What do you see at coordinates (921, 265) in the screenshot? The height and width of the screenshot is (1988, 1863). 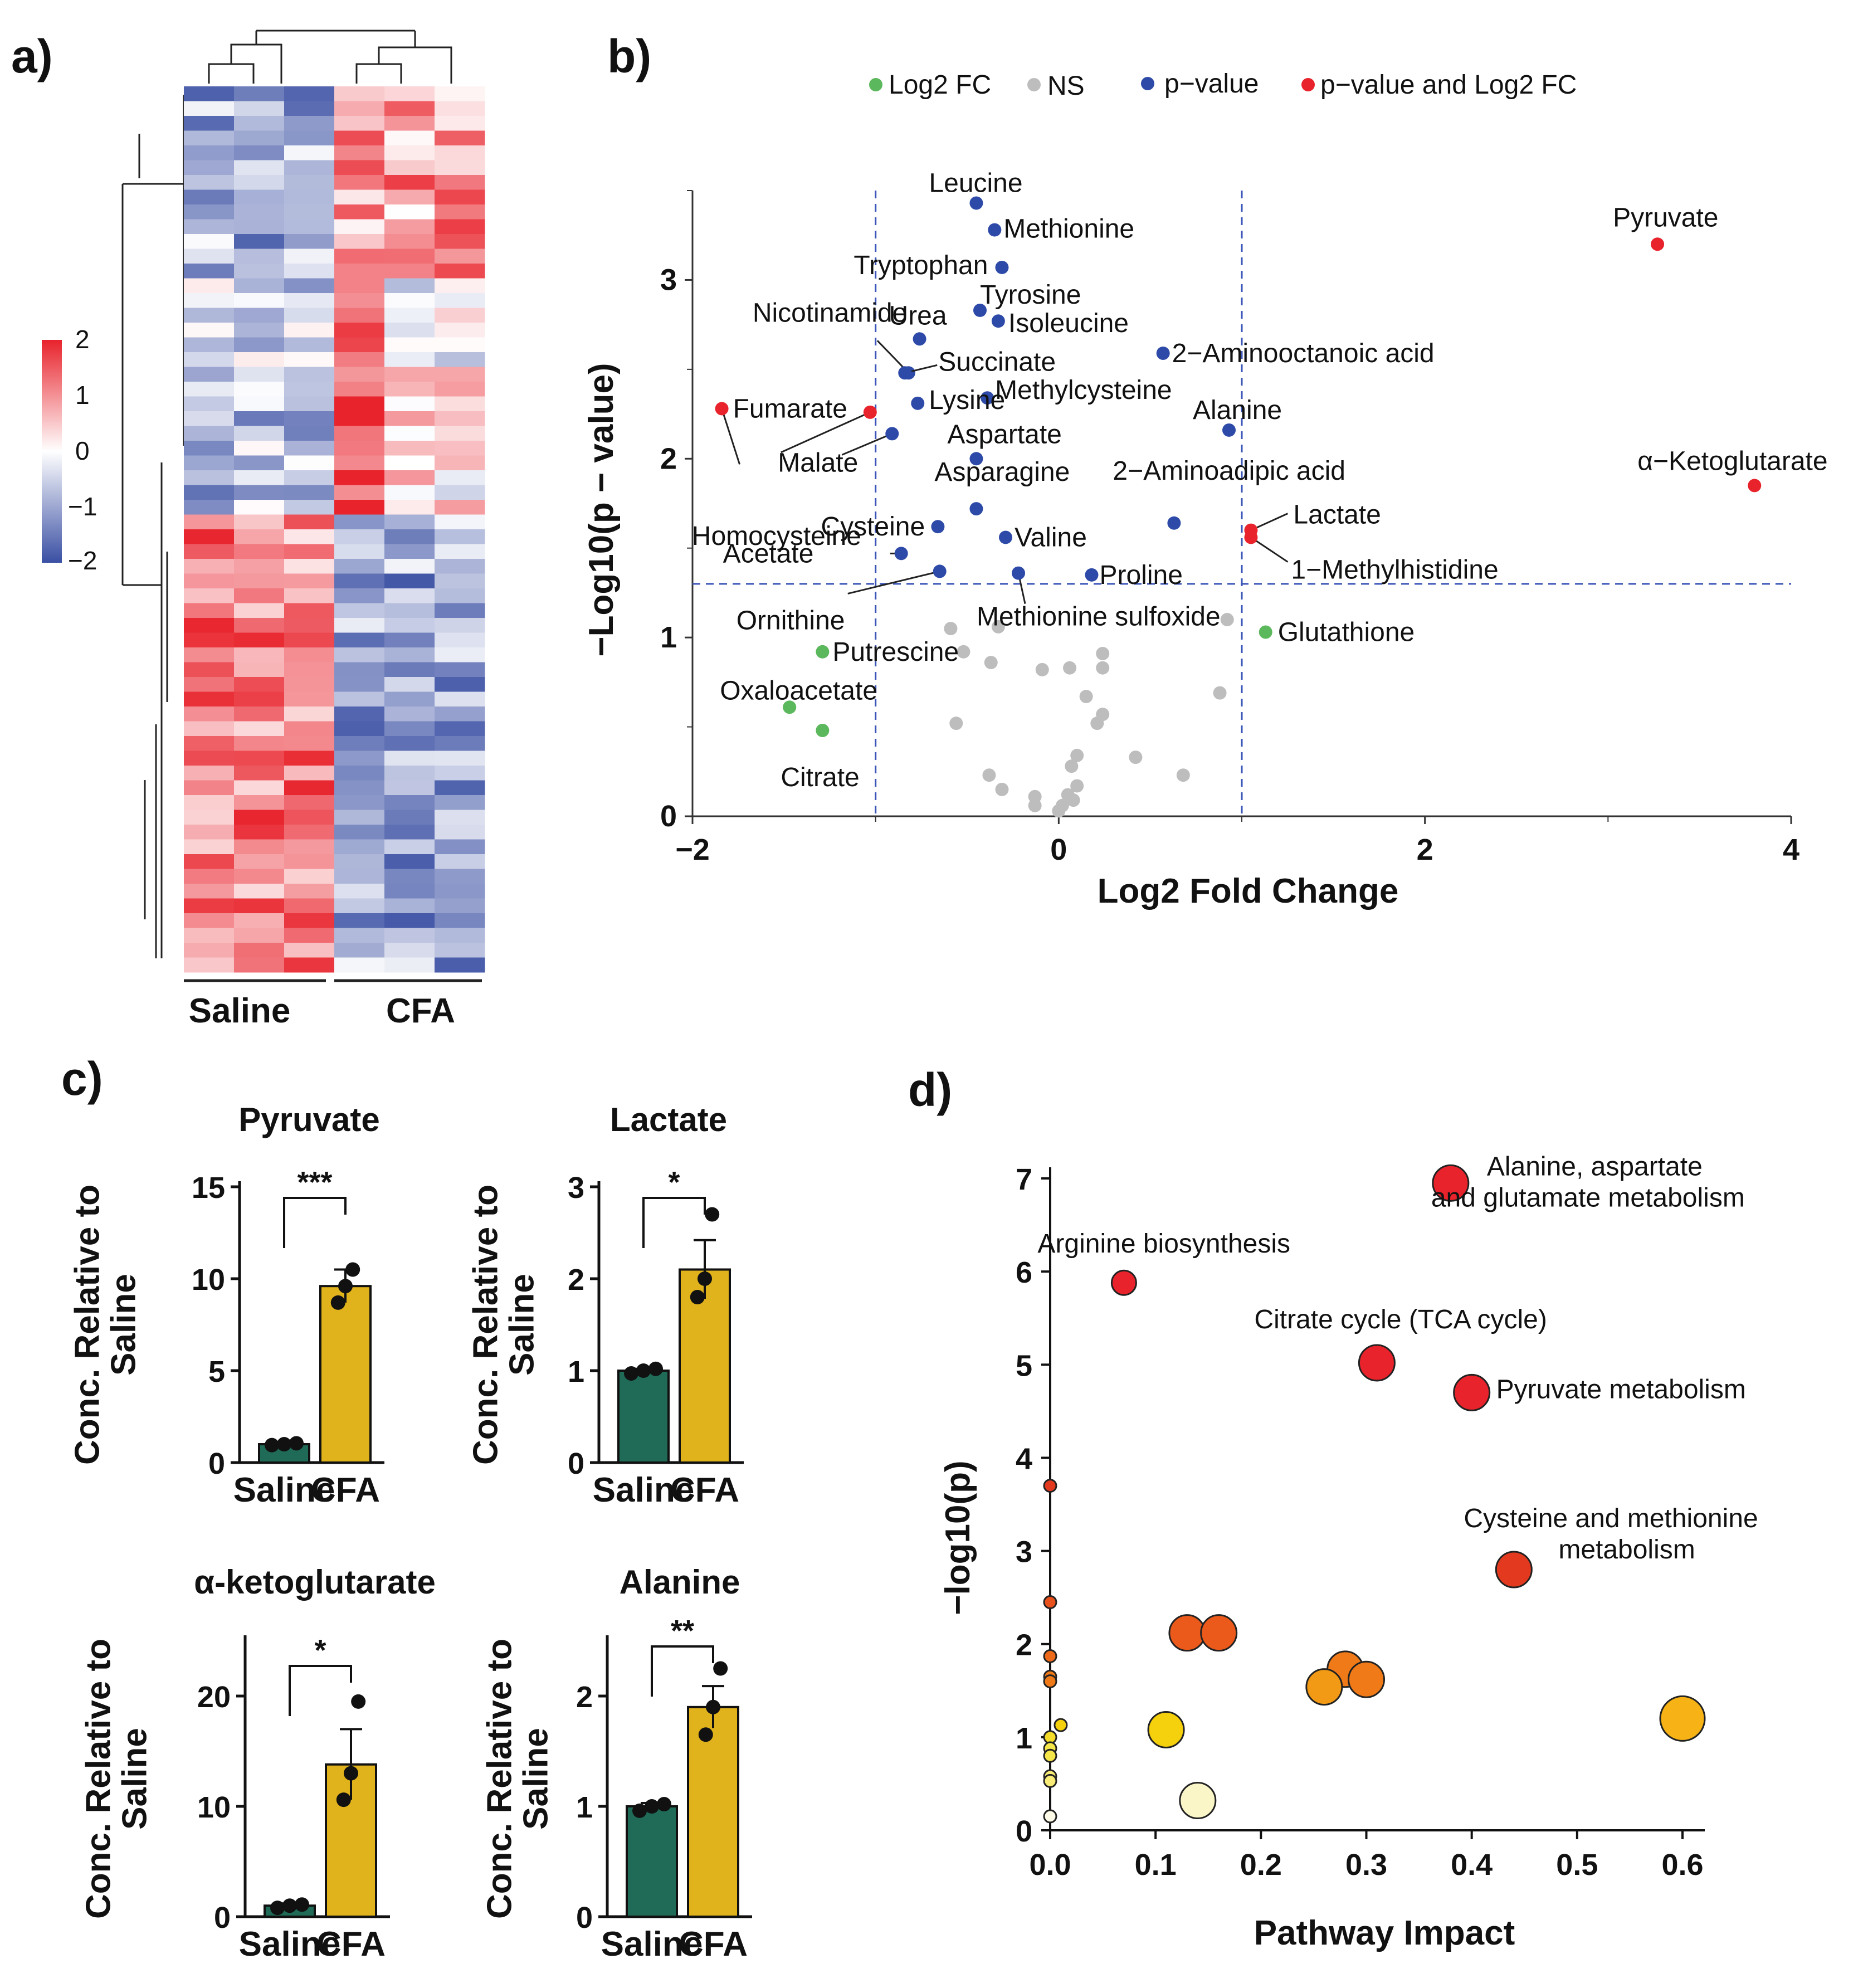 I see `volcano-point-label: Tryptophan` at bounding box center [921, 265].